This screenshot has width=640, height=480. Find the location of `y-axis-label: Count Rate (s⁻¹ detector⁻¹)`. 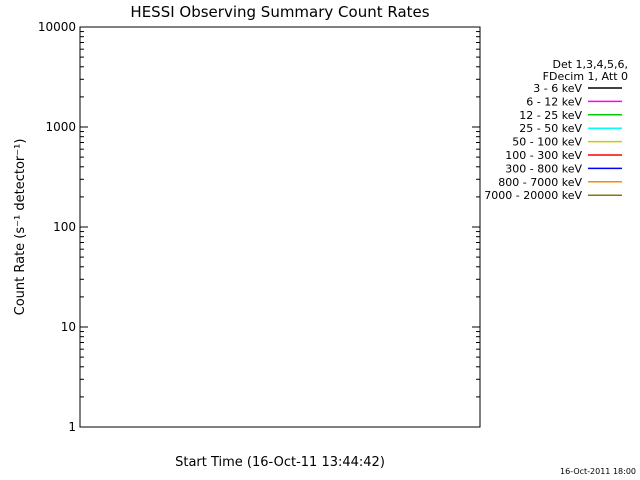

y-axis-label: Count Rate (s⁻¹ detector⁻¹) is located at coordinates (20, 227).